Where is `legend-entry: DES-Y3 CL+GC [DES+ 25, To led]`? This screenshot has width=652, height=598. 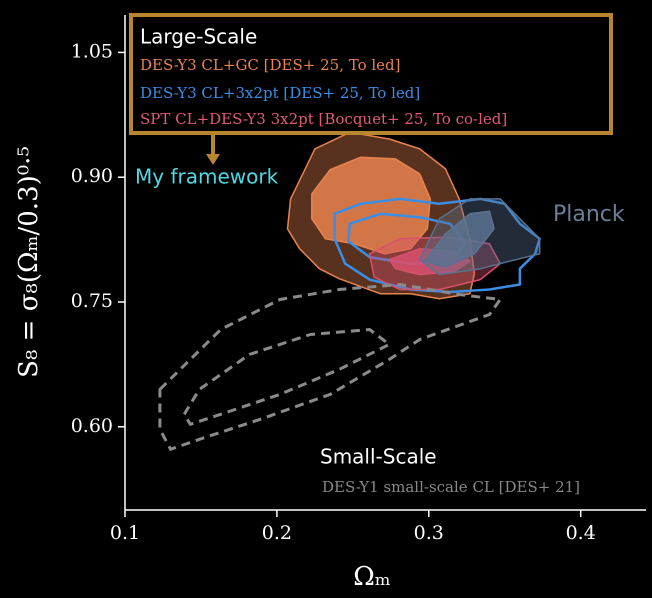 legend-entry: DES-Y3 CL+GC [DES+ 25, To led] is located at coordinates (270, 65).